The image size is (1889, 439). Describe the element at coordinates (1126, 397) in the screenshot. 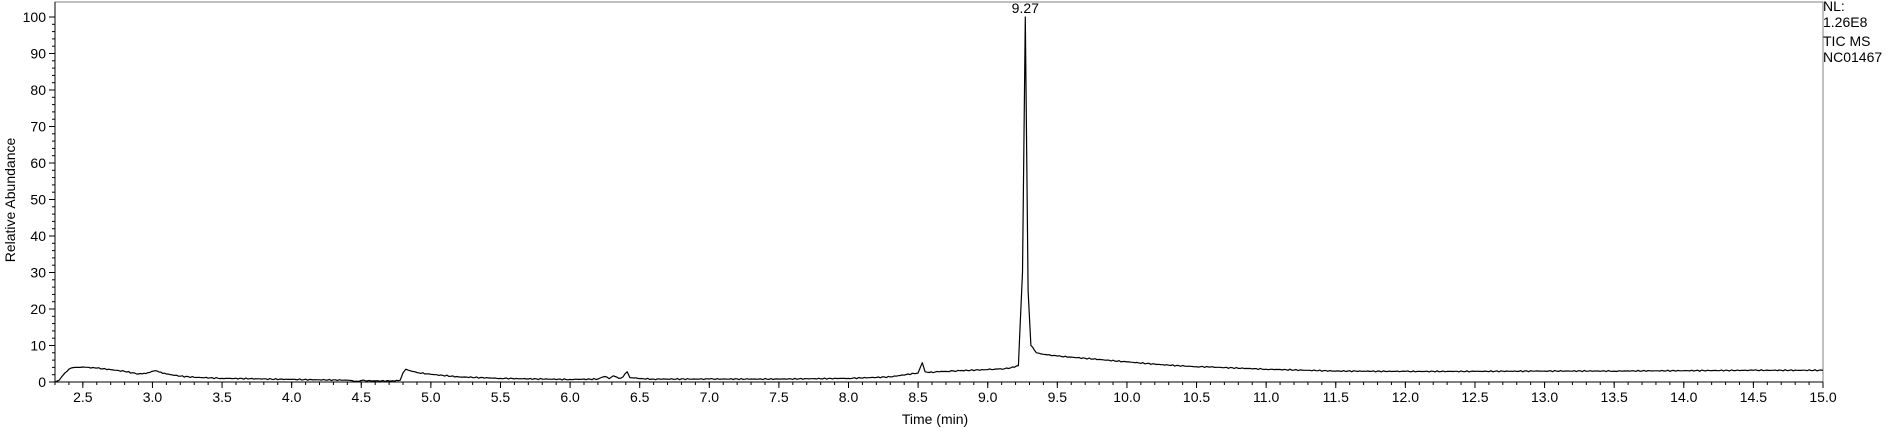

I see `x-tick-label: 10.0` at that location.